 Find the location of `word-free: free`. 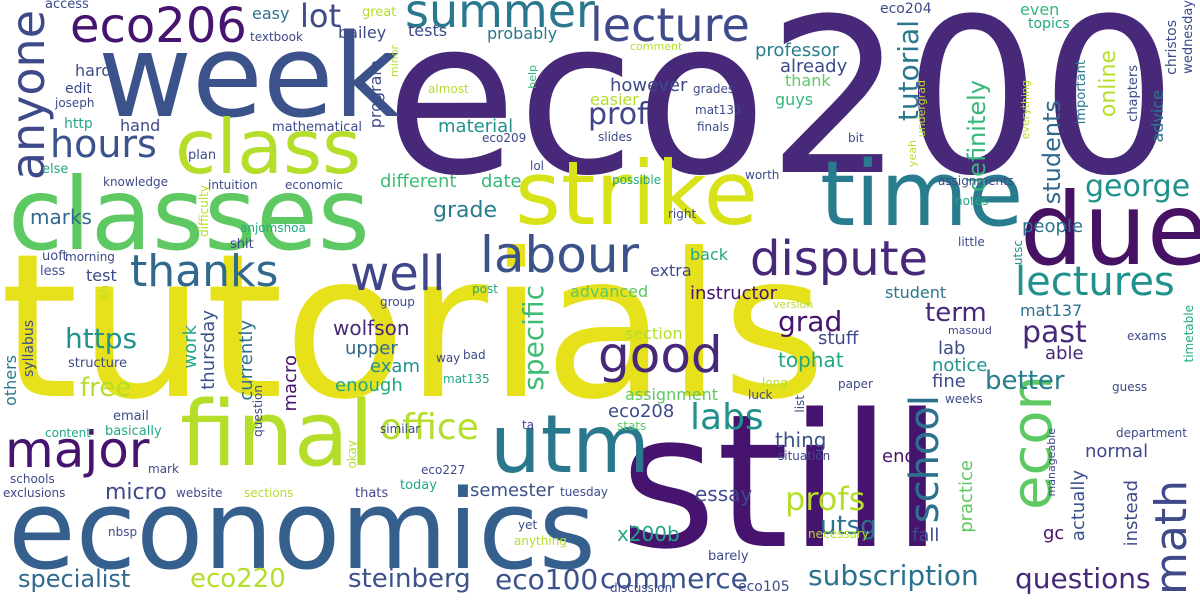

word-free: free is located at coordinates (106, 388).